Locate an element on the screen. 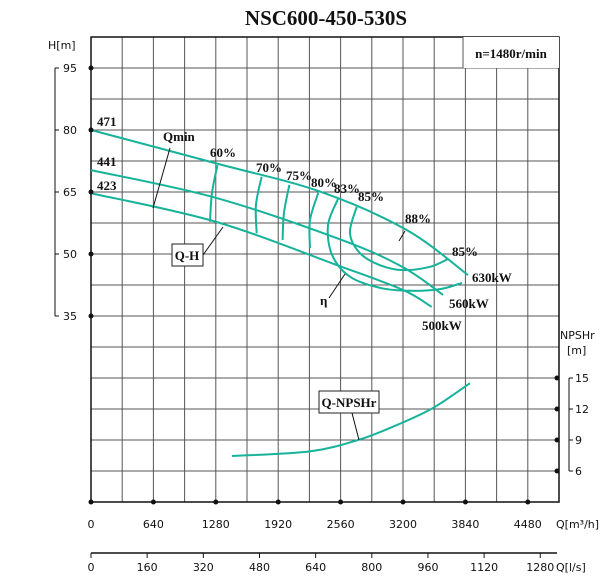  y-tick-label: 35 is located at coordinates (70, 316).